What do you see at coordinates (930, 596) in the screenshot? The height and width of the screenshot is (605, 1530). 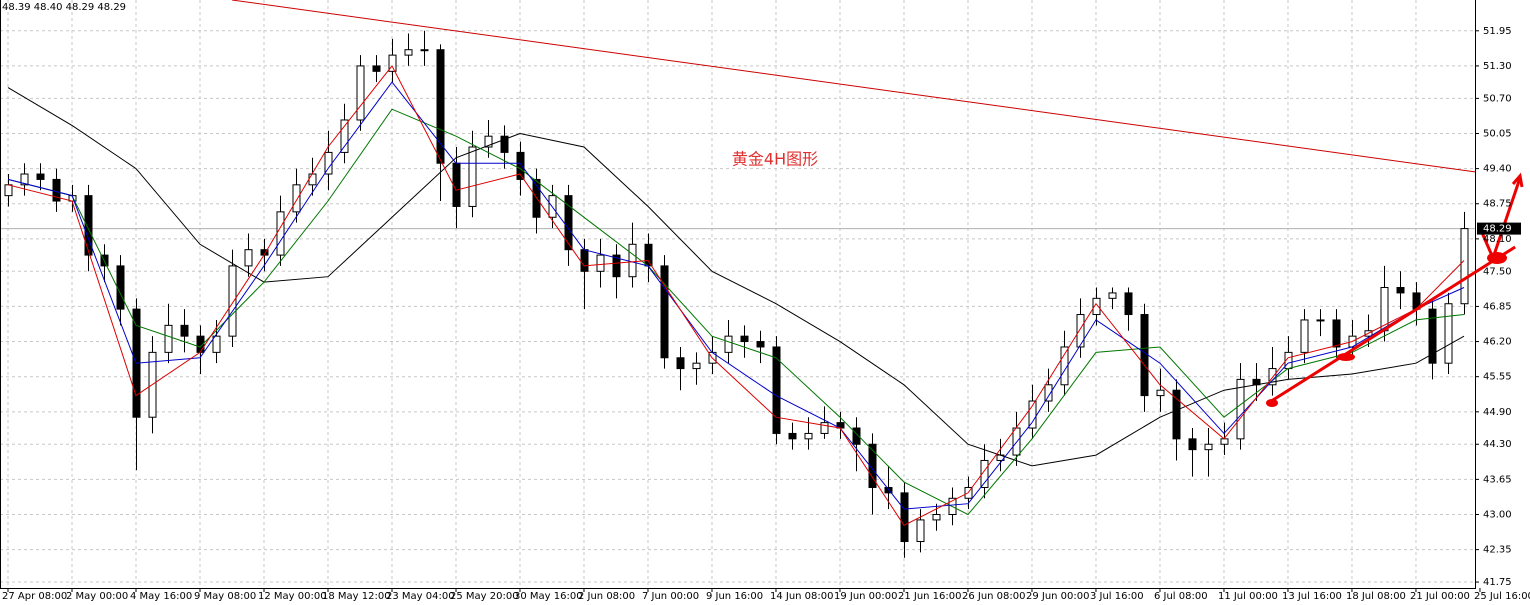 I see `x-tick-label: 21 Jun 16:00` at bounding box center [930, 596].